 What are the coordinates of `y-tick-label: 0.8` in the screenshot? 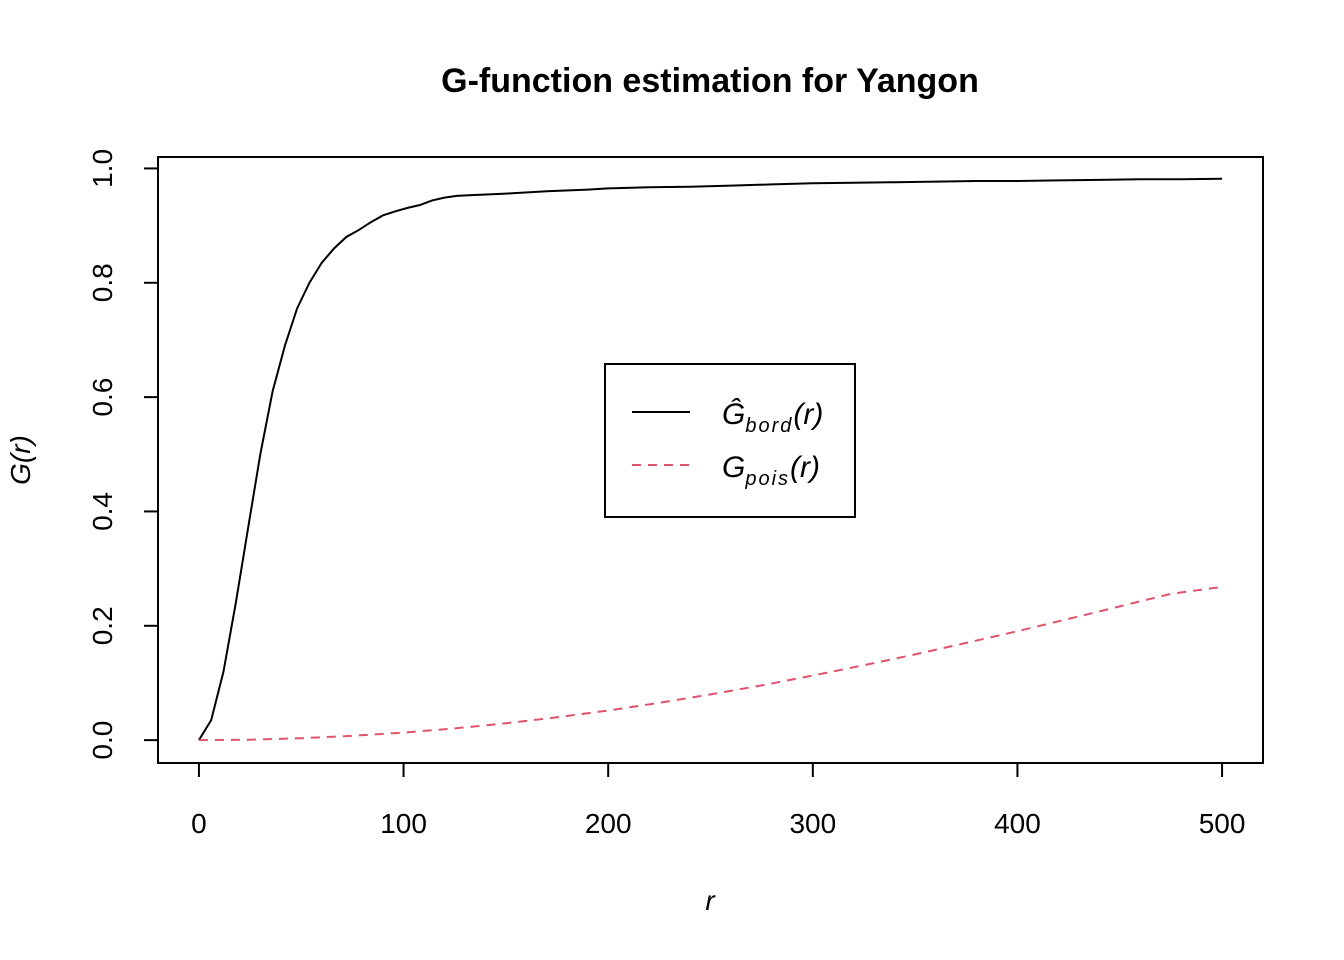 It's located at (102, 282).